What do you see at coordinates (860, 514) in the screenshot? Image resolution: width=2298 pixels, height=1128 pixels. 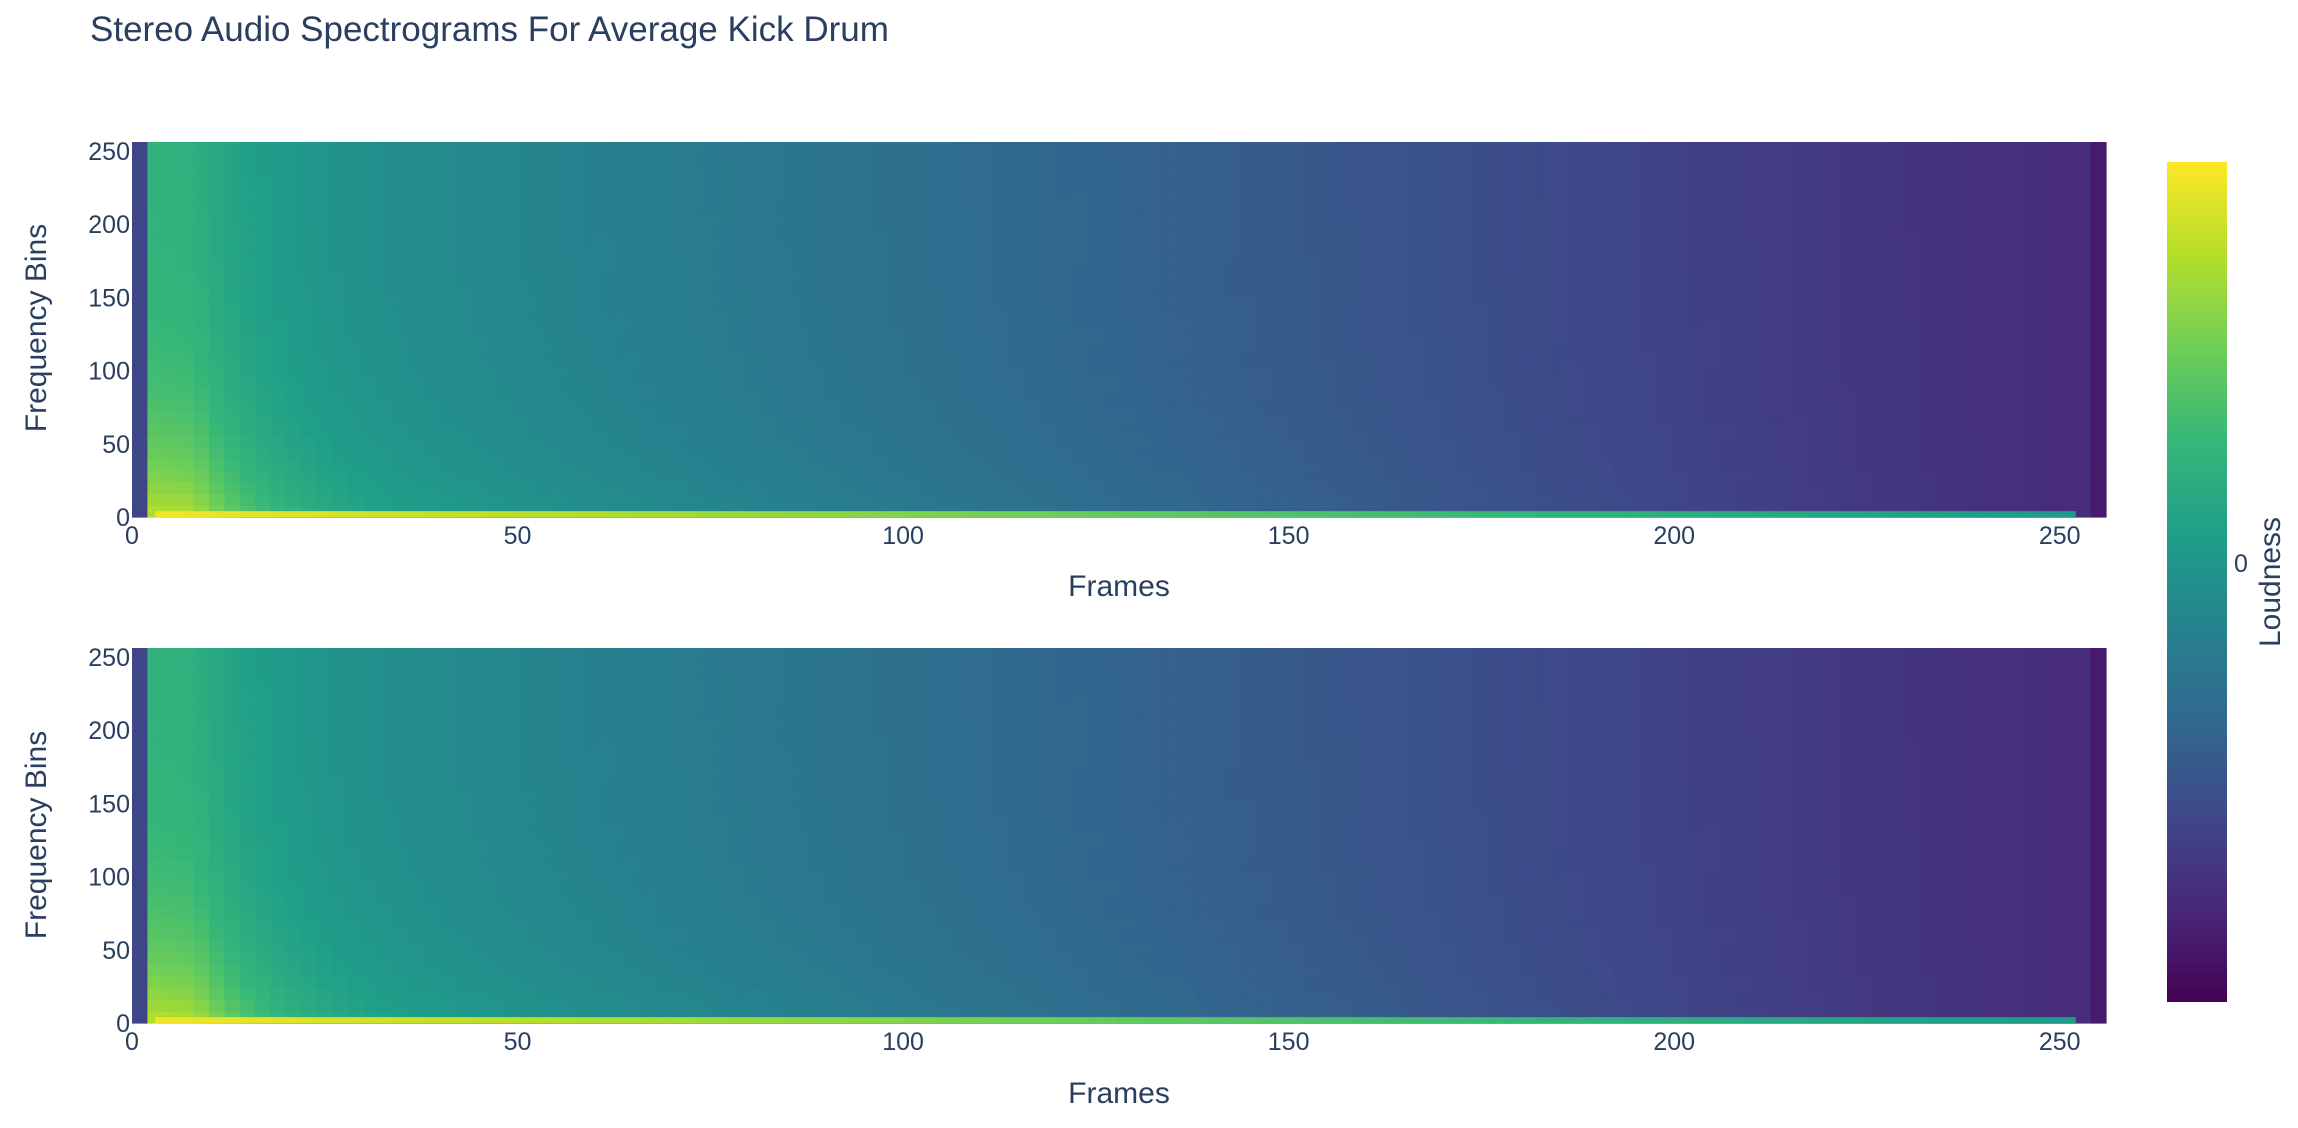 I see `low-frequency-band` at bounding box center [860, 514].